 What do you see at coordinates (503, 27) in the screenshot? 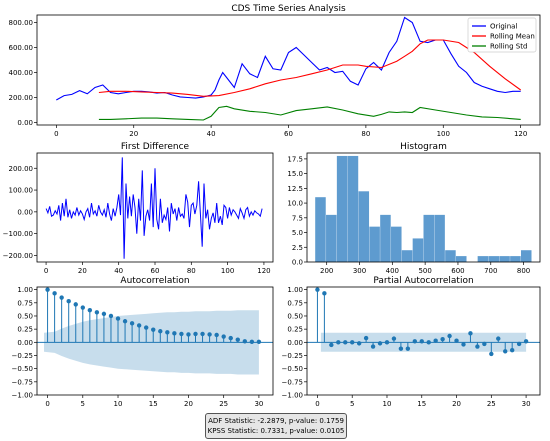
I see `legend-label: Original` at bounding box center [503, 27].